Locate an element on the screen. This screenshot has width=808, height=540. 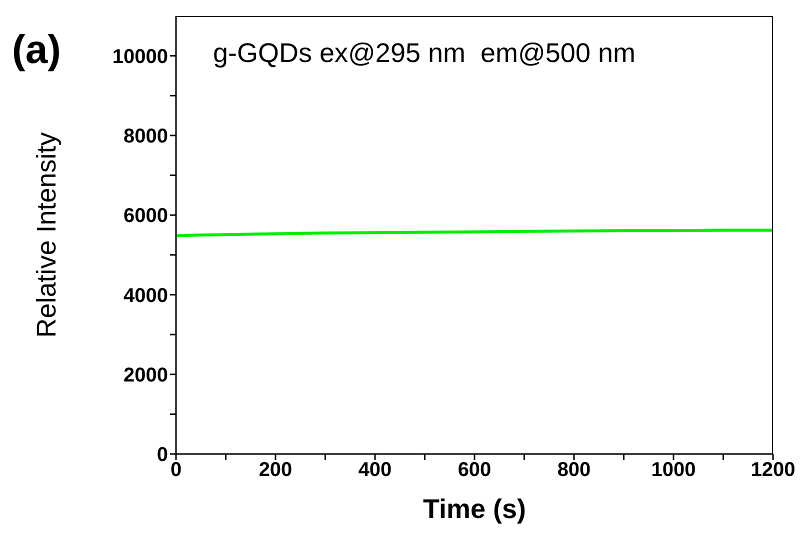
y-tick-label: 4000 is located at coordinates (146, 295).